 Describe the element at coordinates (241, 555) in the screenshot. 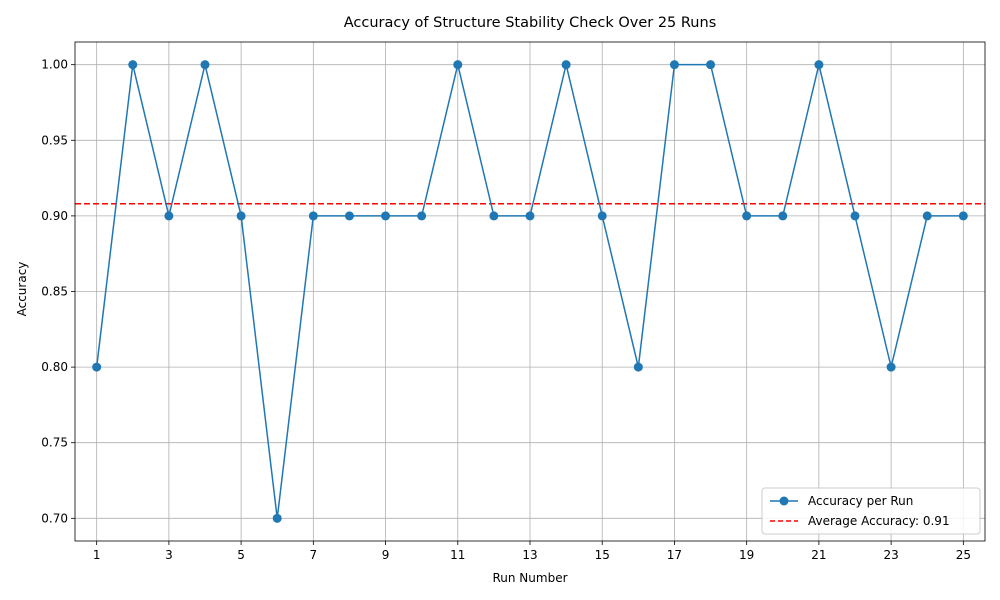

I see `x-tick-label: 5` at that location.